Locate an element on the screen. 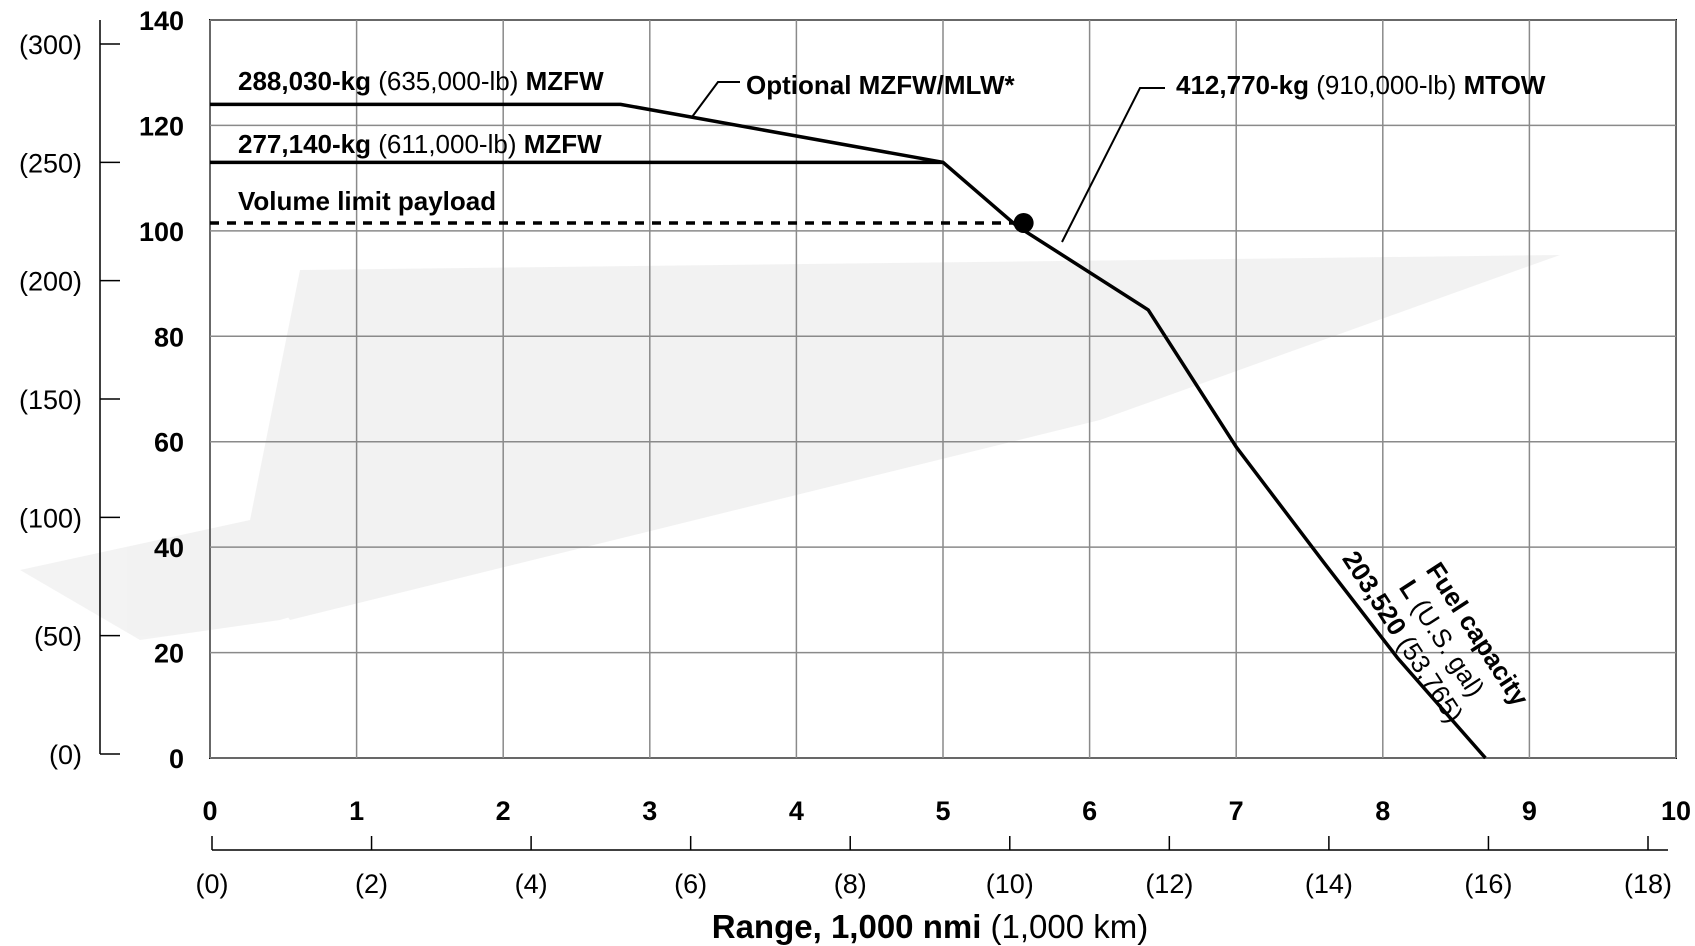  x-secondary-tick-label: (14) is located at coordinates (1329, 884).